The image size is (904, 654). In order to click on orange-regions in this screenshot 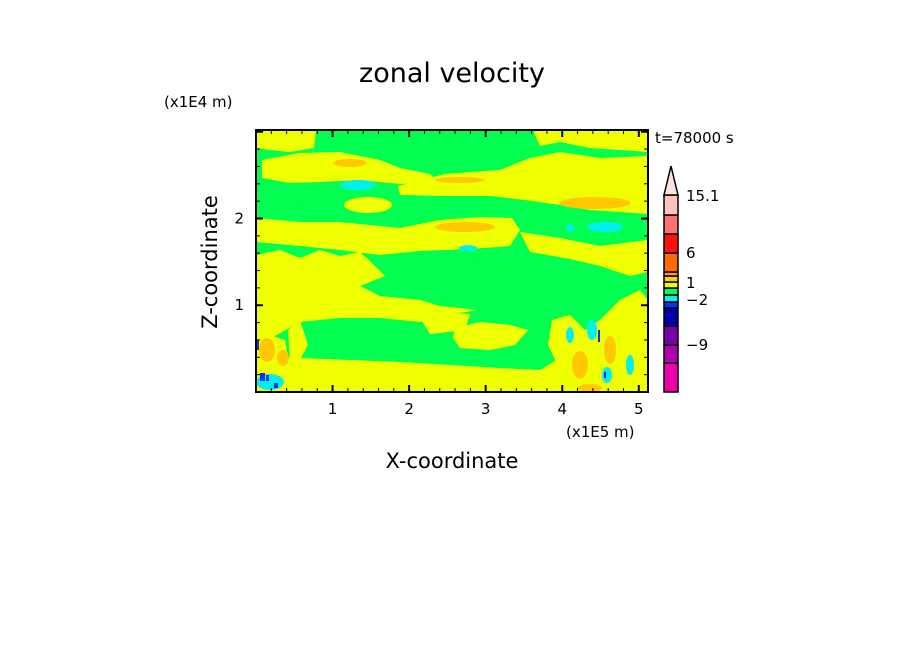, I will do `click(445, 275)`.